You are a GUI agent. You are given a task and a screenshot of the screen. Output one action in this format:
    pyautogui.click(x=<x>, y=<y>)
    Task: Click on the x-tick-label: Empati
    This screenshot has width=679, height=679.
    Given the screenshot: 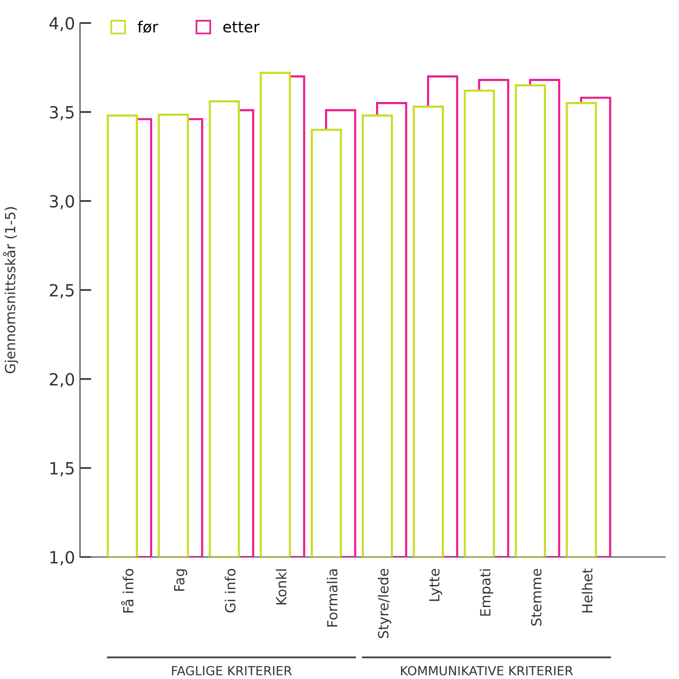 What is the action you would take?
    pyautogui.click(x=487, y=592)
    